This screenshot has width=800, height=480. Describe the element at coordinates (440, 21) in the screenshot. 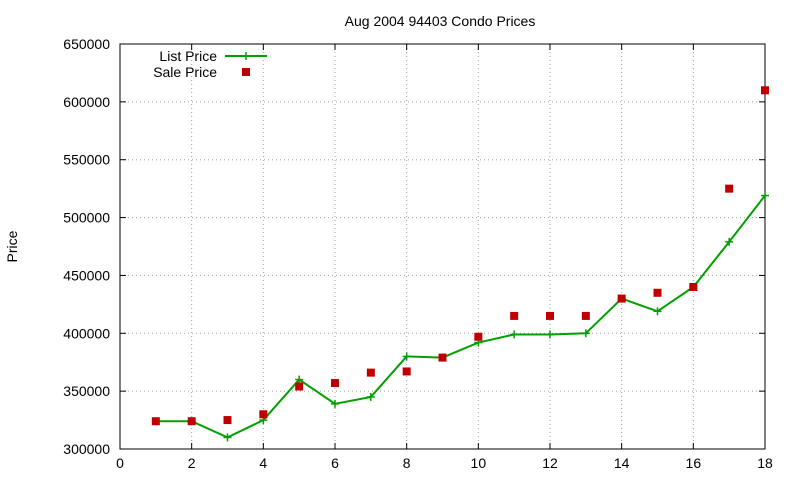

I see `chart-title: Aug 2004 94403 Condo Prices` at that location.